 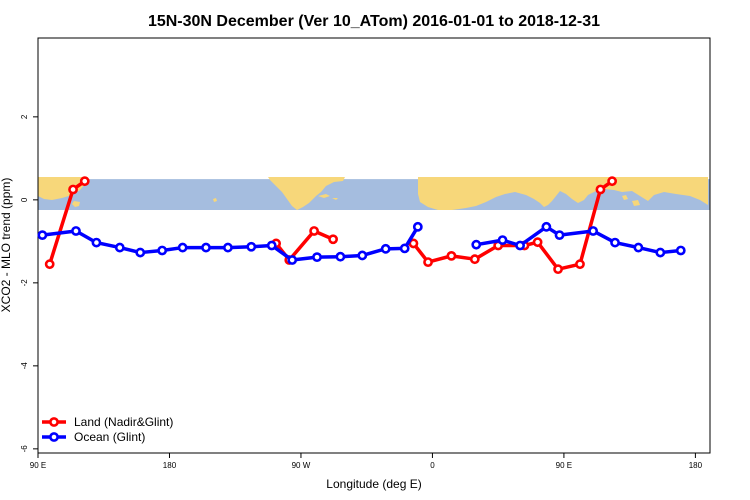 I want to click on legend: Land (Nadir&Glint)Ocean (Glint), so click(x=107, y=429).